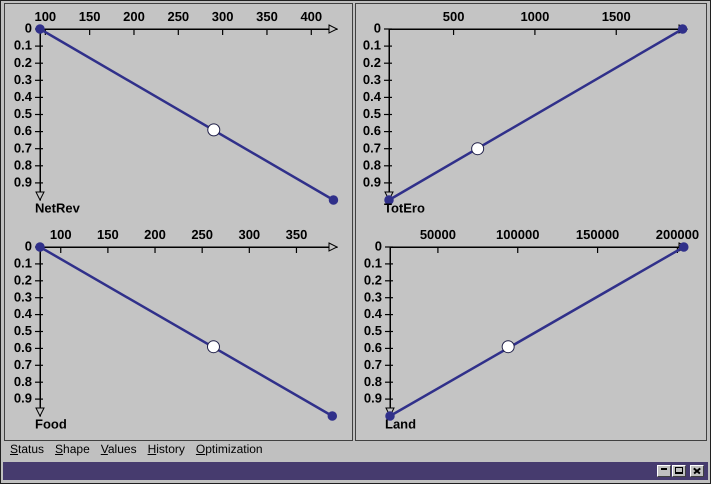 This screenshot has height=484, width=711. What do you see at coordinates (518, 234) in the screenshot?
I see `x-tick-label: 100000` at bounding box center [518, 234].